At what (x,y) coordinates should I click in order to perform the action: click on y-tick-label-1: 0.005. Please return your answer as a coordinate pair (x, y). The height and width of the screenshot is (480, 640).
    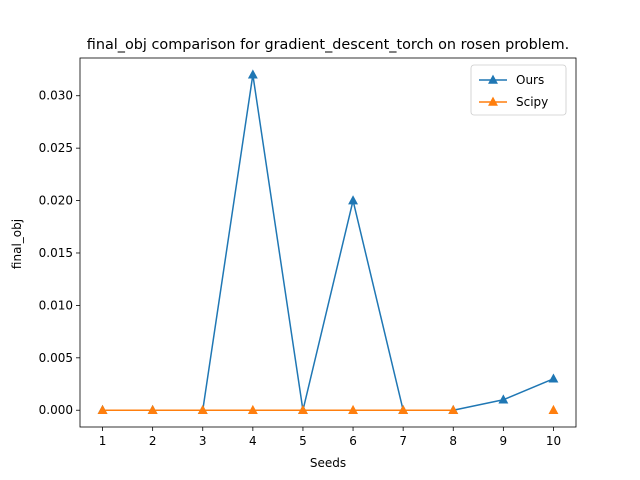
    Looking at the image, I should click on (56, 358).